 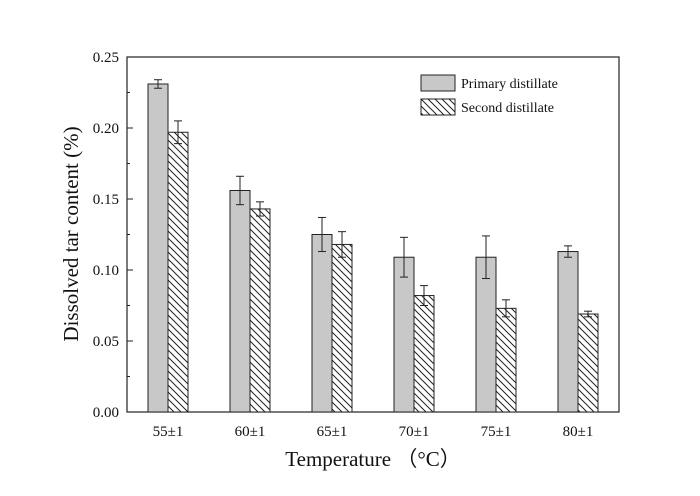 I want to click on legend-swatch-second, so click(x=438, y=107).